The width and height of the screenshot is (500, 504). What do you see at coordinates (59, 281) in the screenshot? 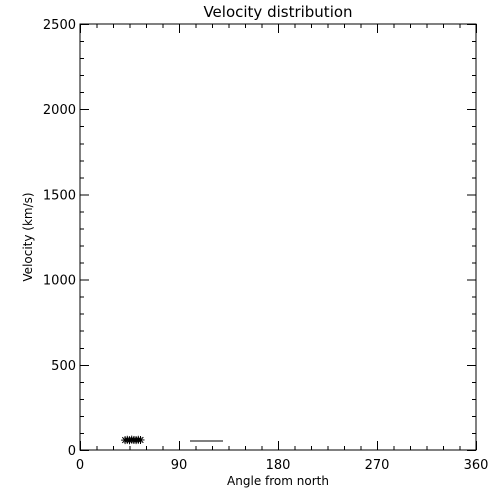
I see `y-tick-label: 1000` at bounding box center [59, 281].